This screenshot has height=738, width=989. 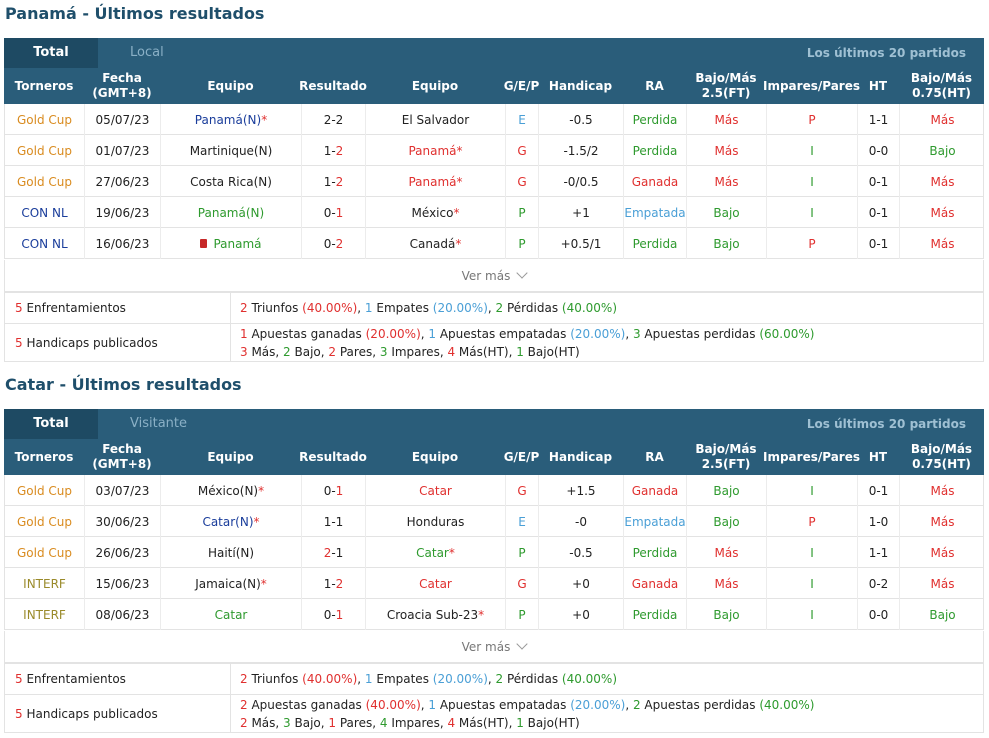 What do you see at coordinates (334, 521) in the screenshot?
I see `score-cell: 1-1` at bounding box center [334, 521].